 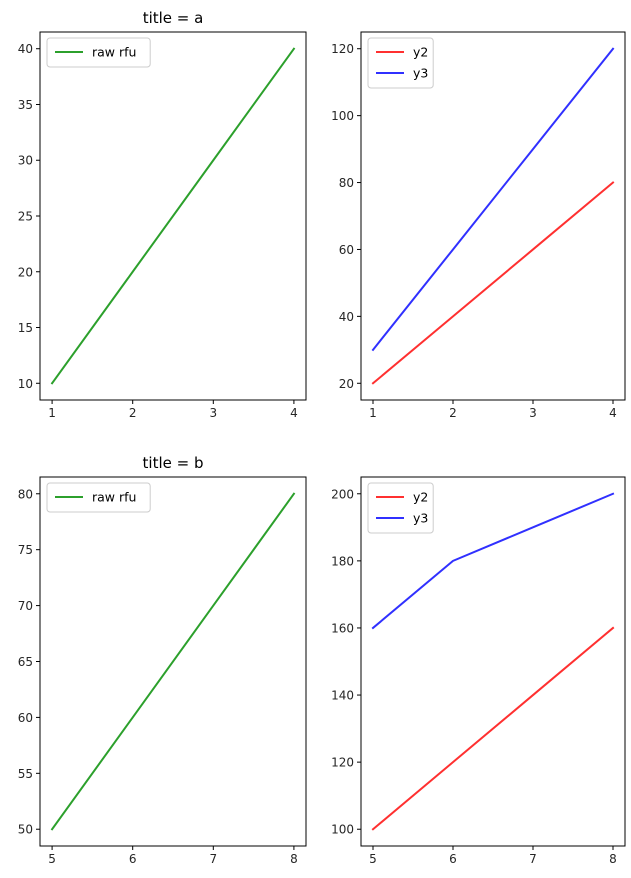 What do you see at coordinates (25, 830) in the screenshot?
I see `y-tick-label: 50` at bounding box center [25, 830].